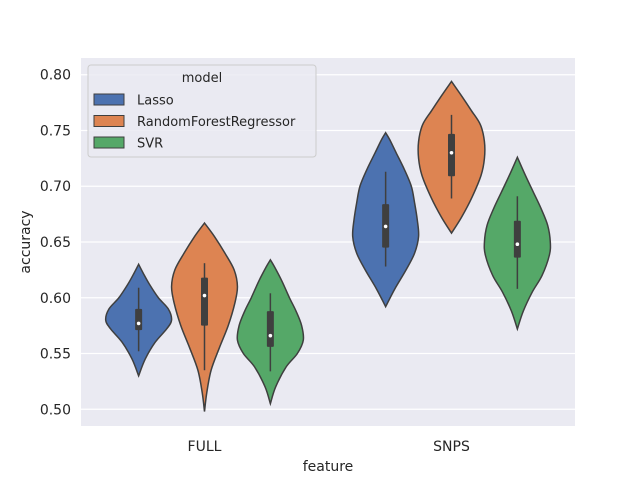 This screenshot has width=640, height=480. What do you see at coordinates (202, 78) in the screenshot?
I see `legend-title: model` at bounding box center [202, 78].